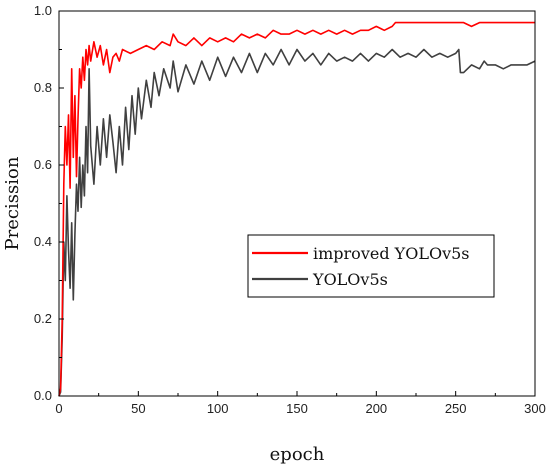  Describe the element at coordinates (43, 10) in the screenshot. I see `y-tick-label: 1.0` at that location.